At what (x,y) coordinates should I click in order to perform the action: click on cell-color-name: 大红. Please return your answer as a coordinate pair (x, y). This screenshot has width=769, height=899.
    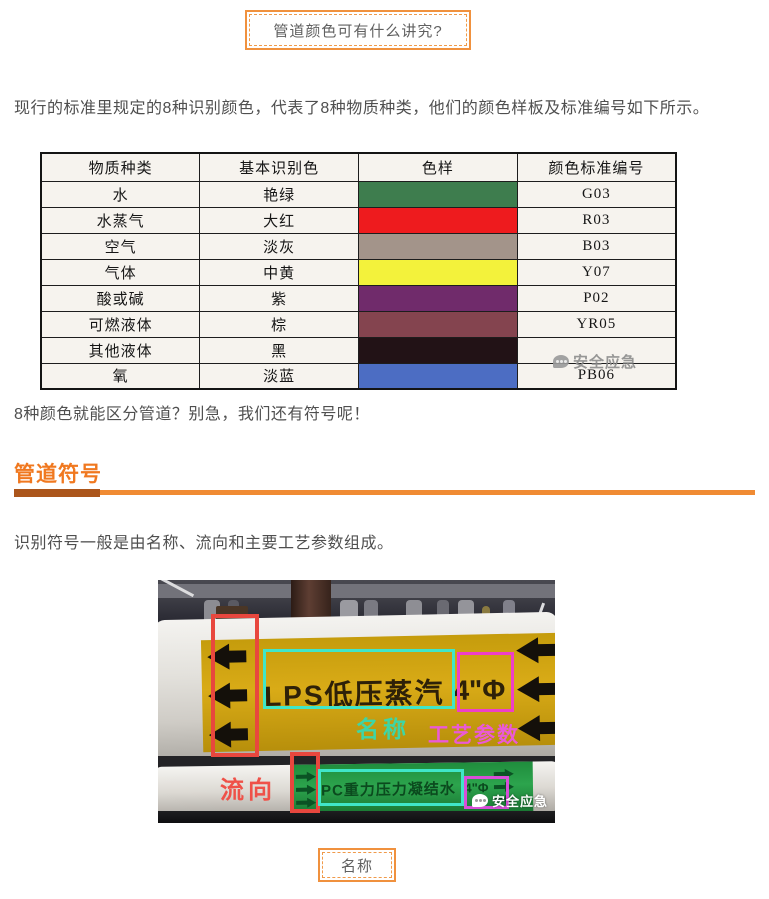
    Looking at the image, I should click on (279, 220).